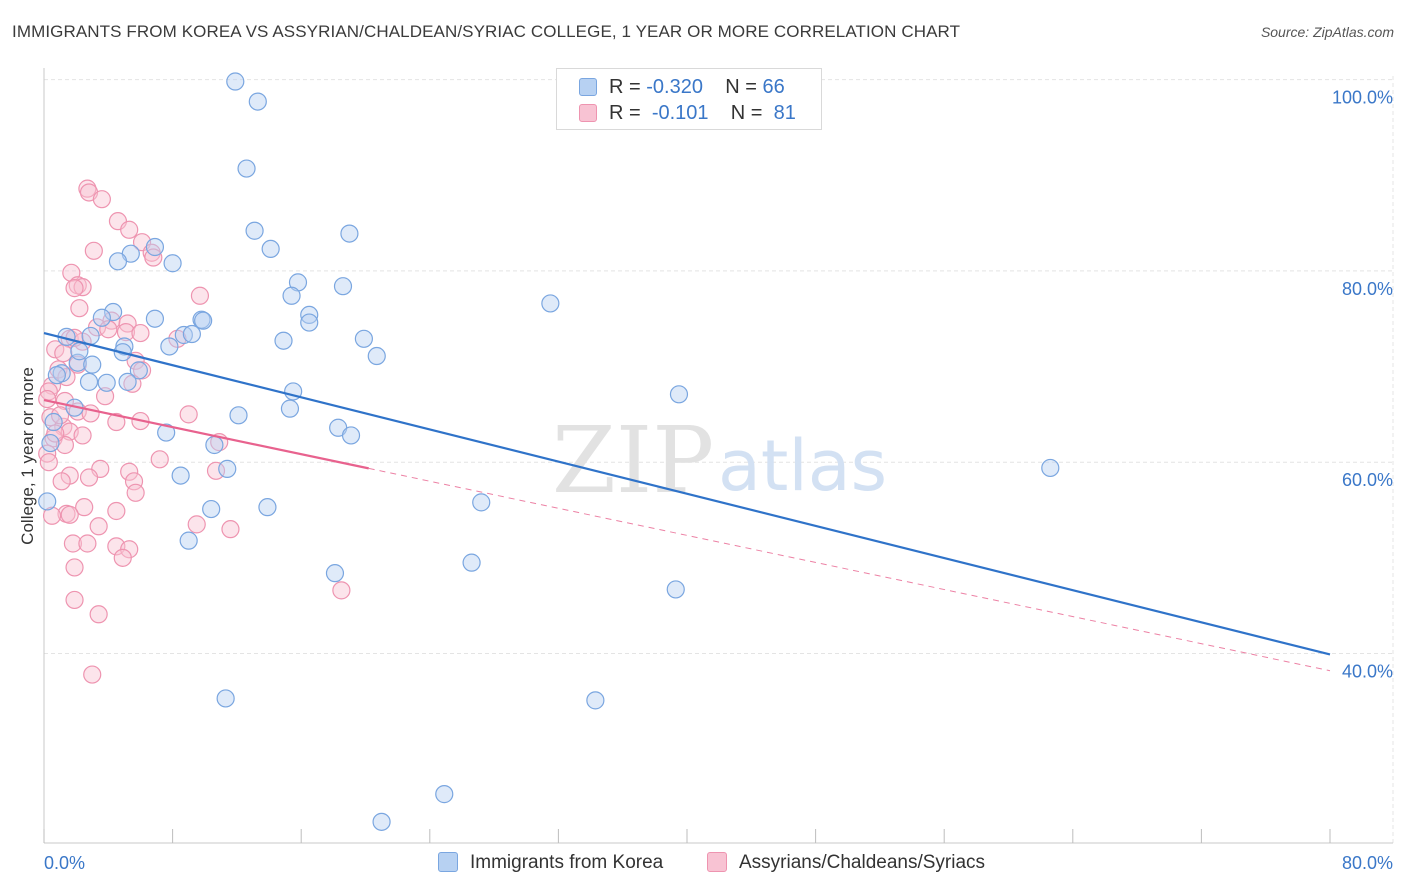 The height and width of the screenshot is (892, 1406). What do you see at coordinates (64, 863) in the screenshot?
I see `x-tick-label-min: 0.0%` at bounding box center [64, 863].